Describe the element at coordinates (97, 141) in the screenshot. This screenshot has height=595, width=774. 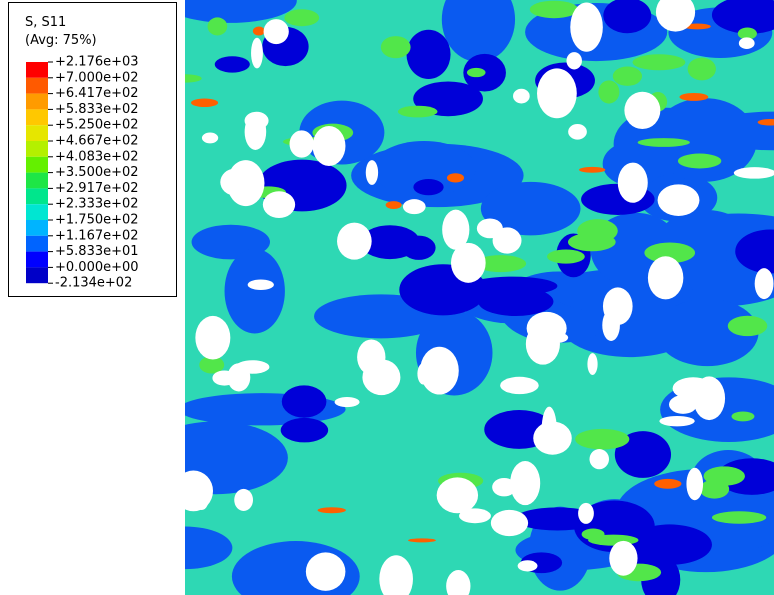
I see `legend-label: +4.667e+02` at that location.